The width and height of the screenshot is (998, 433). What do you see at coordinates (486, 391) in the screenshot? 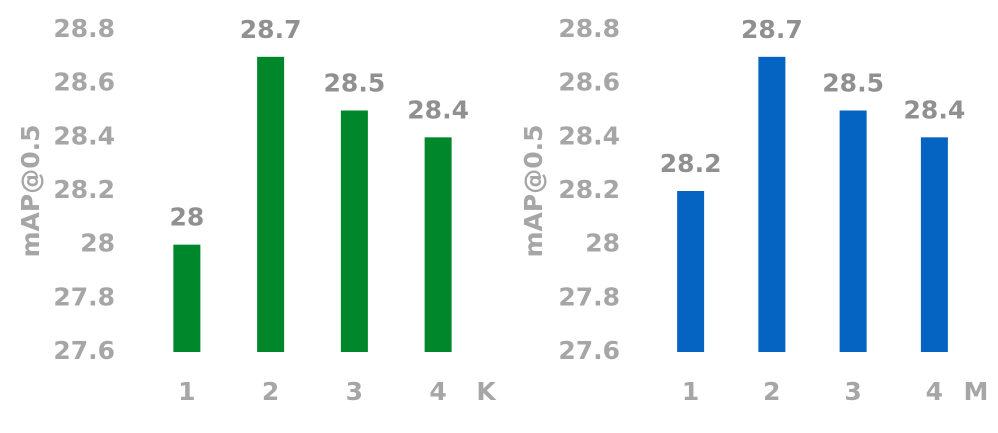
I see `x-axis-label: K` at bounding box center [486, 391].